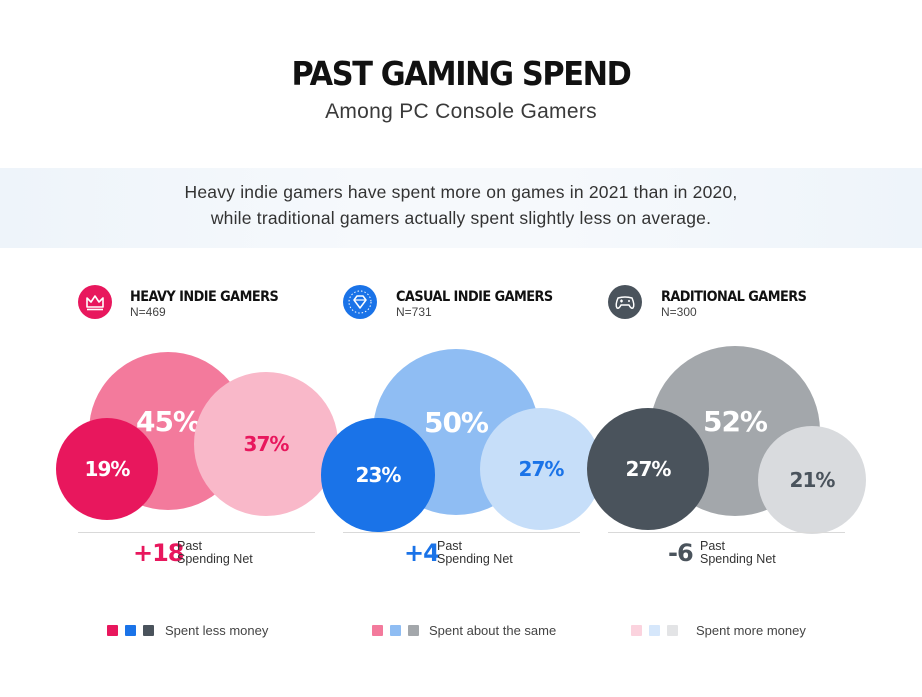 This screenshot has height=697, width=922. I want to click on bubble-label: 19%, so click(107, 468).